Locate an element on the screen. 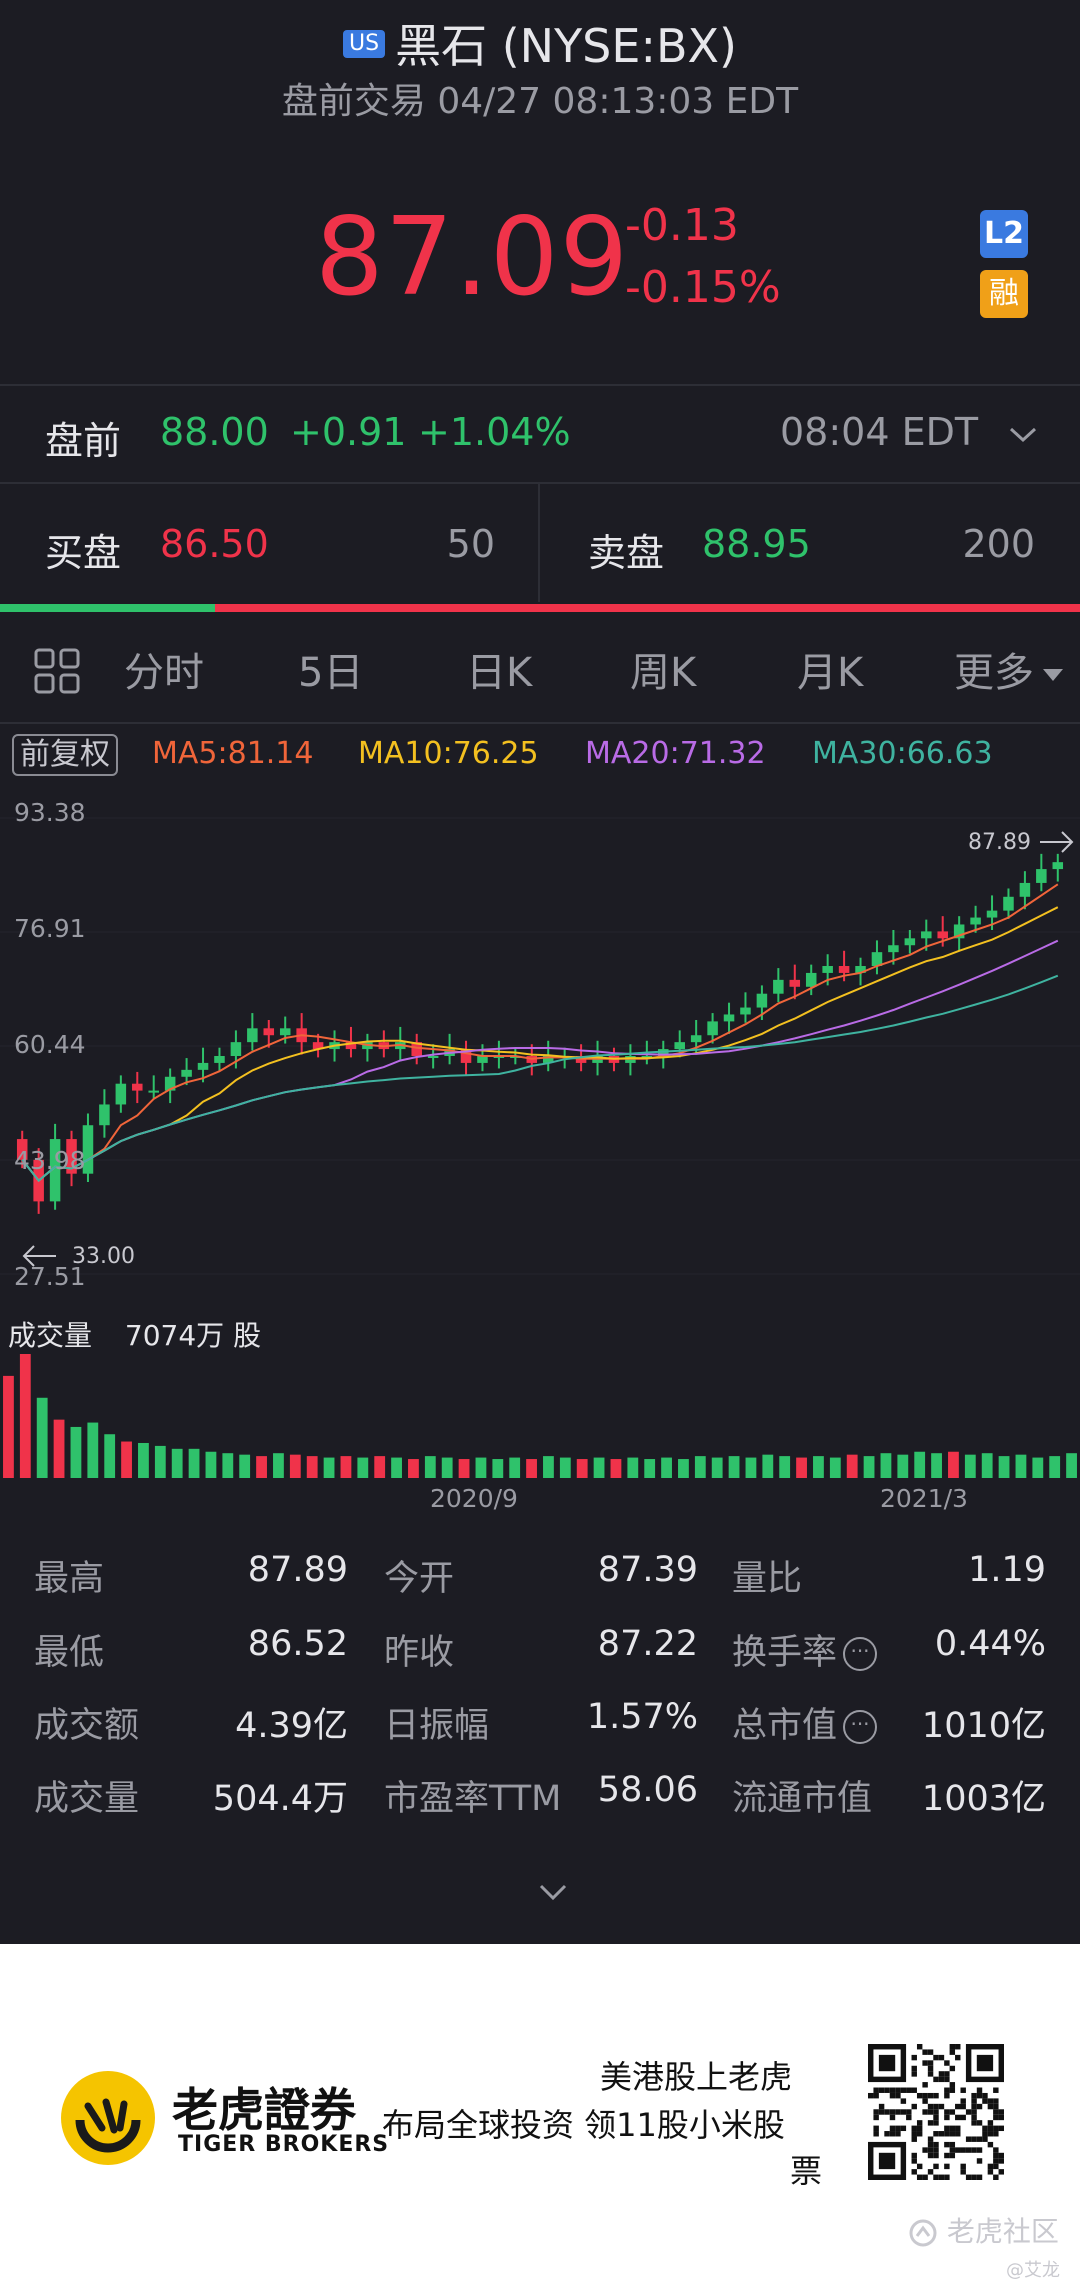 This screenshot has height=2288, width=1080. stat-label: 总市值 ··· is located at coordinates (805, 1722).